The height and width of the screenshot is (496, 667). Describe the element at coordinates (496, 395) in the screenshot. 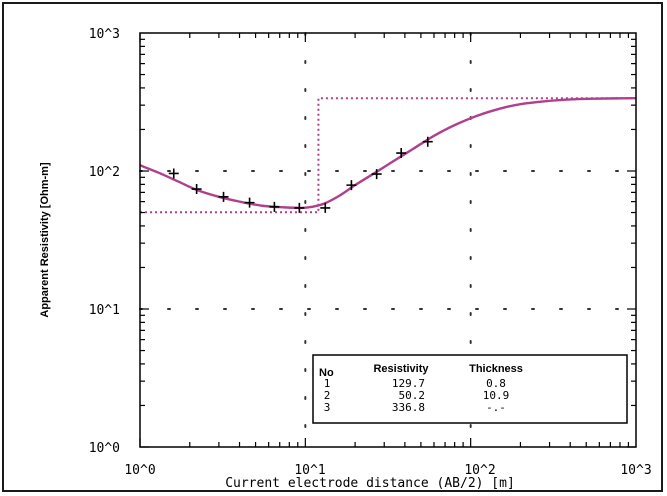

I see `table-cell-thickness: 10.9` at that location.